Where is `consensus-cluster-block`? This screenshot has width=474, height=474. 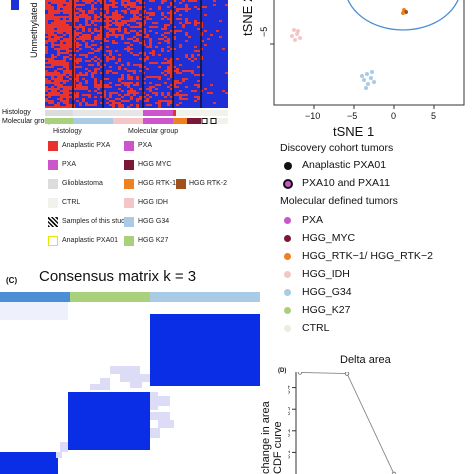 consensus-cluster-block is located at coordinates (29, 463).